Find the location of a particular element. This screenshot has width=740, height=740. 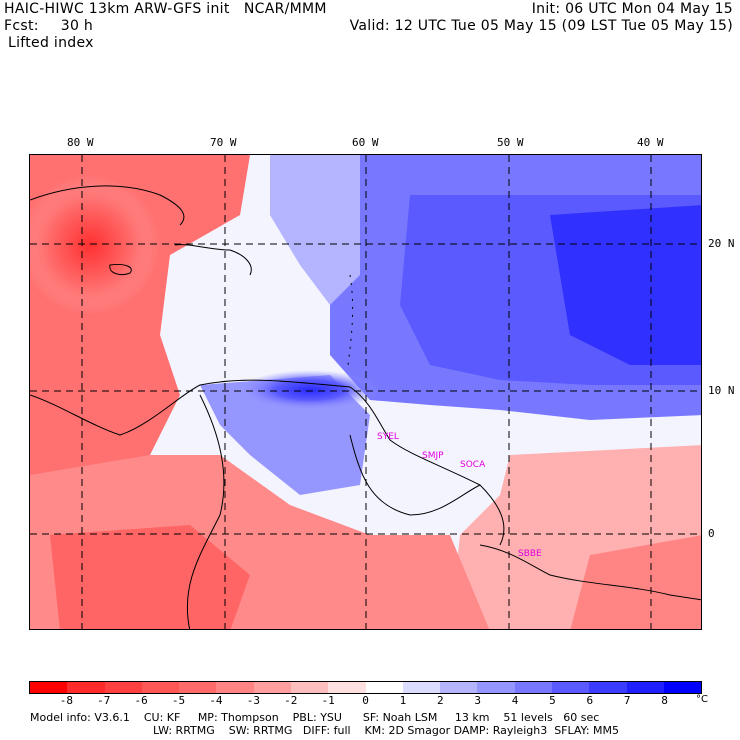

colorbar-tick-label: 3 is located at coordinates (477, 700).